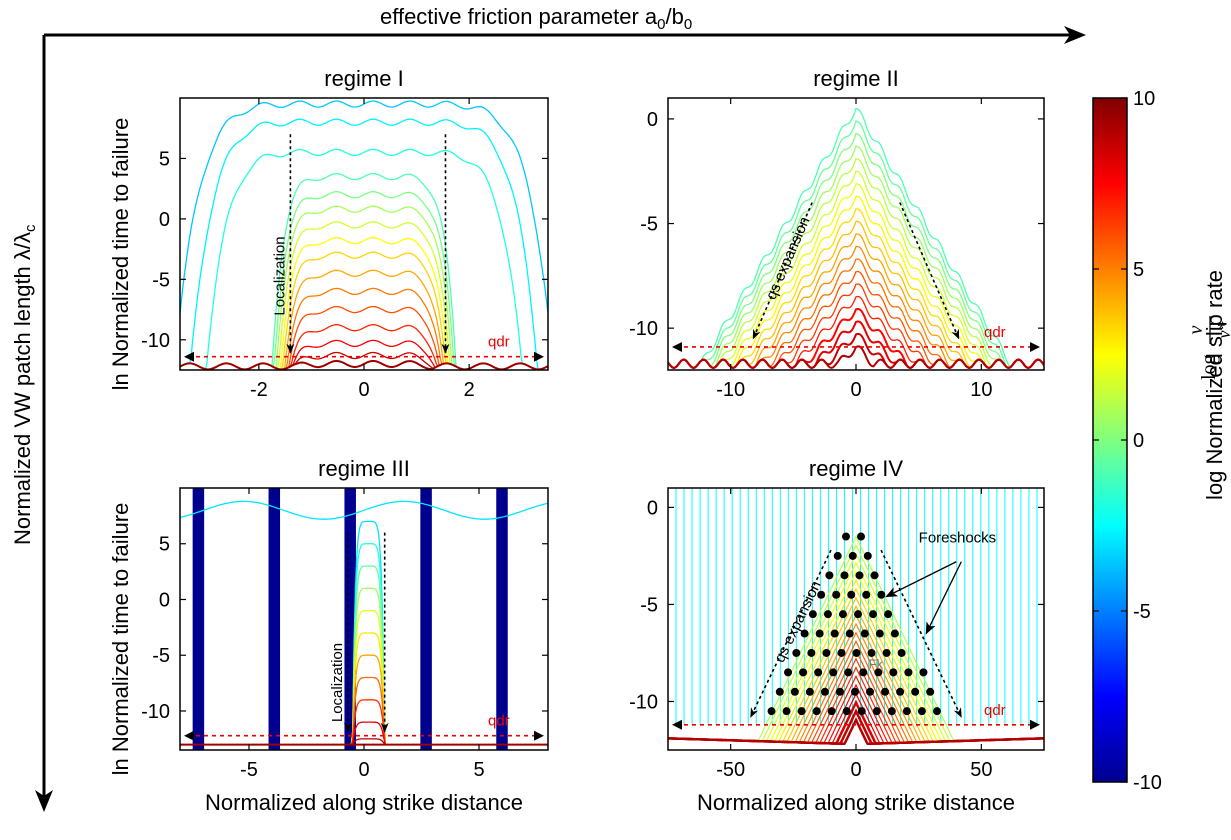  I want to click on x-tick-label: -10, so click(730, 390).